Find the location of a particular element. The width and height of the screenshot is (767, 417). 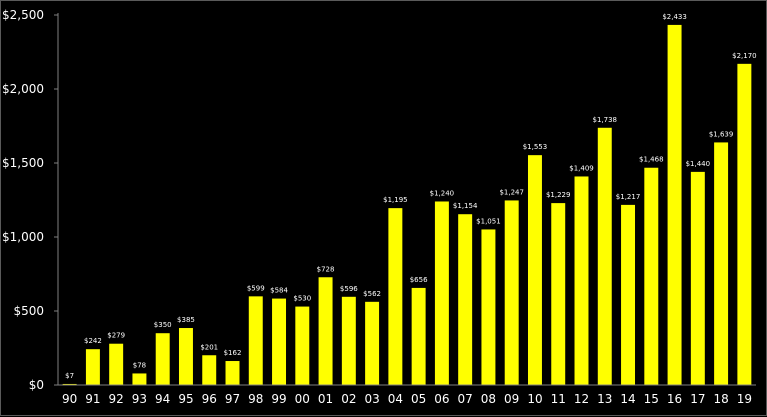

bar-value-label: $350 is located at coordinates (163, 325).